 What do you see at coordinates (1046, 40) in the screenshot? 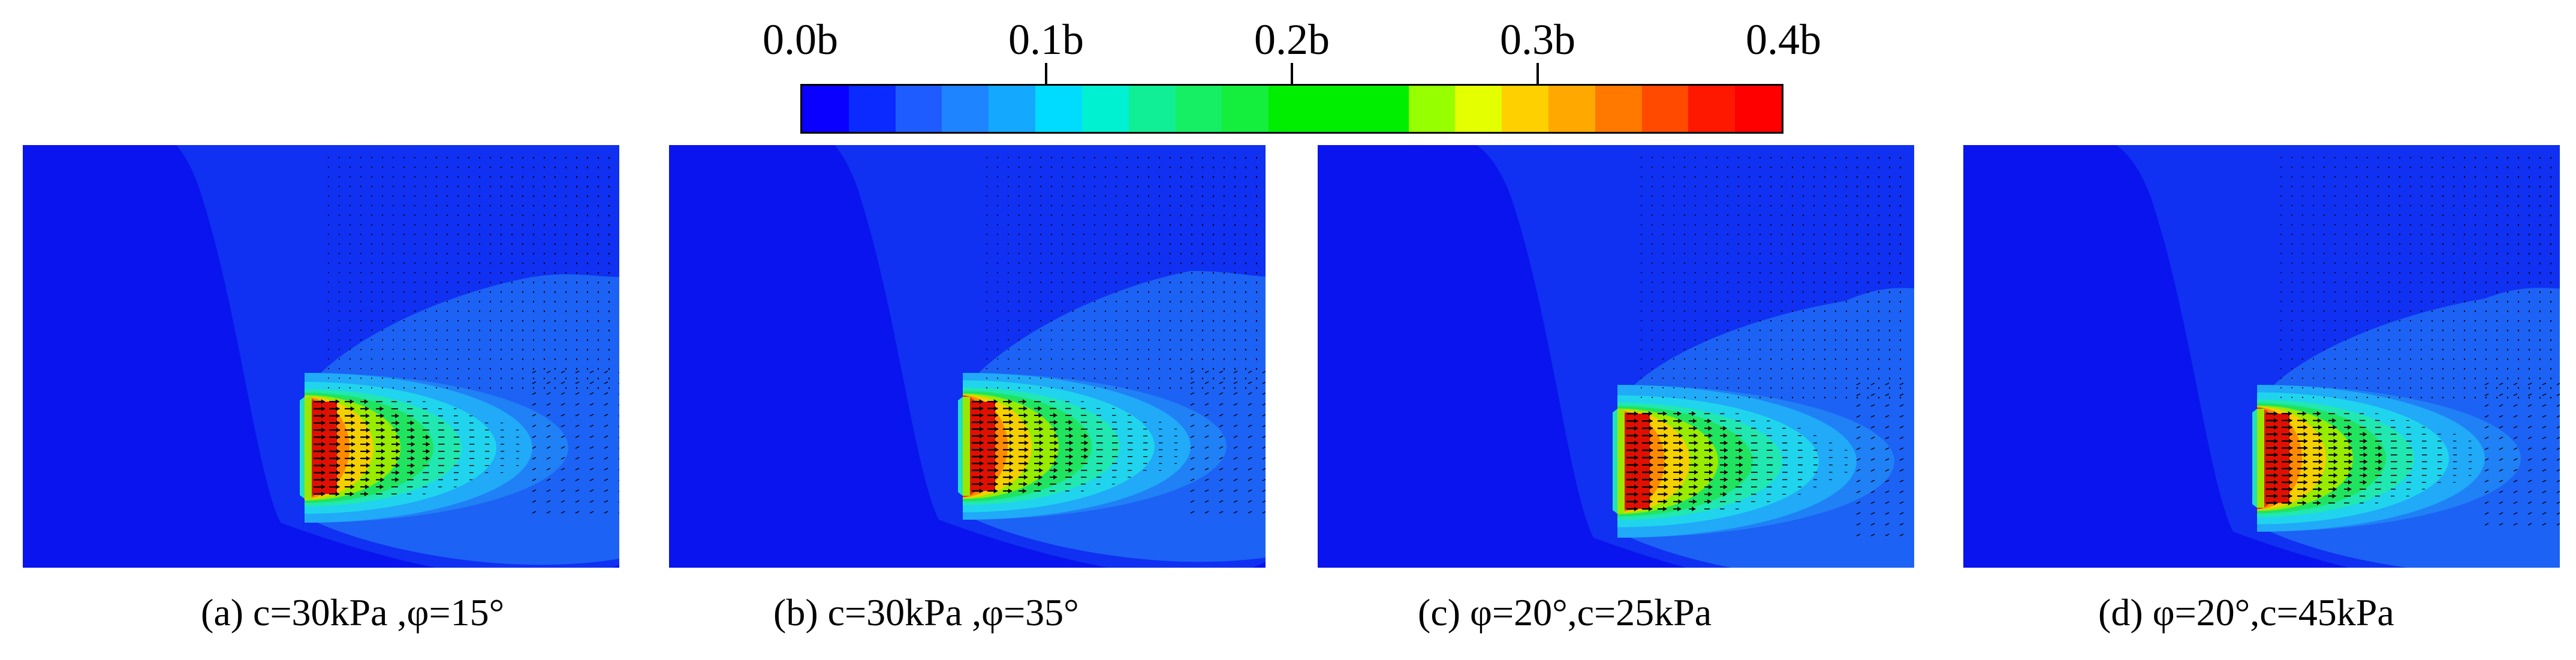
I see `colorbar-tick-label: 0.1b` at bounding box center [1046, 40].